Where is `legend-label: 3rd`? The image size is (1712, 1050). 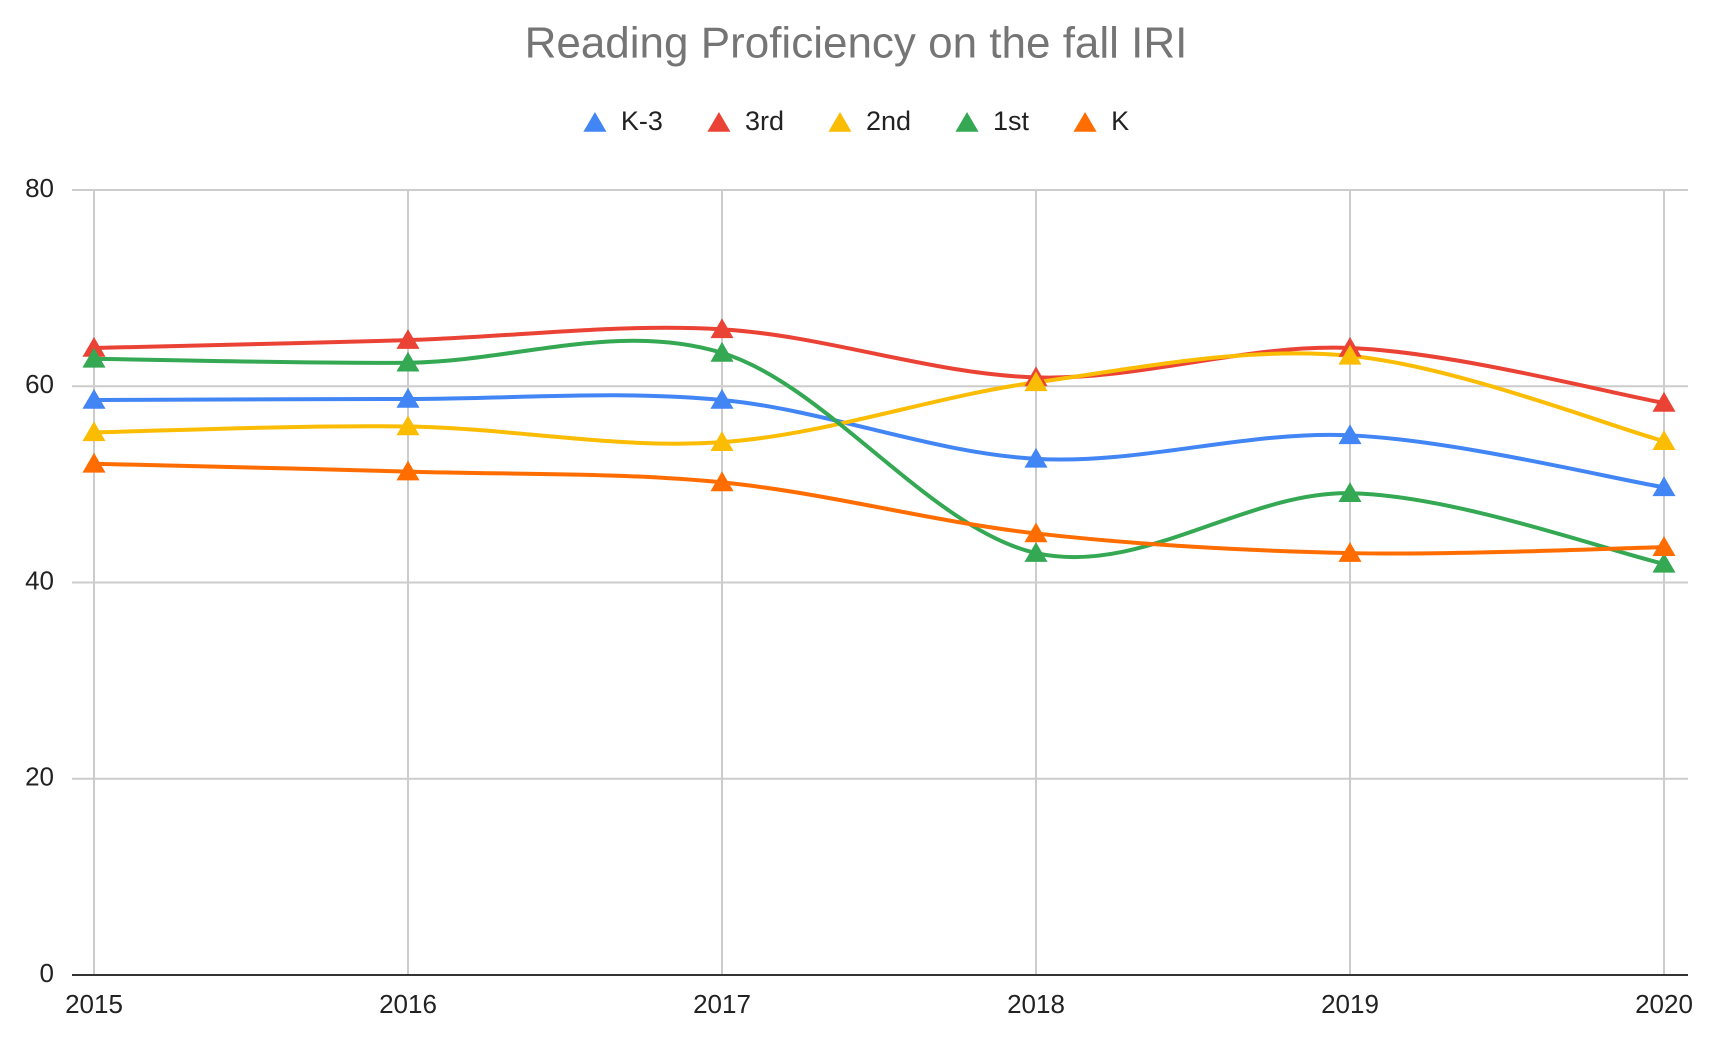 legend-label: 3rd is located at coordinates (764, 121).